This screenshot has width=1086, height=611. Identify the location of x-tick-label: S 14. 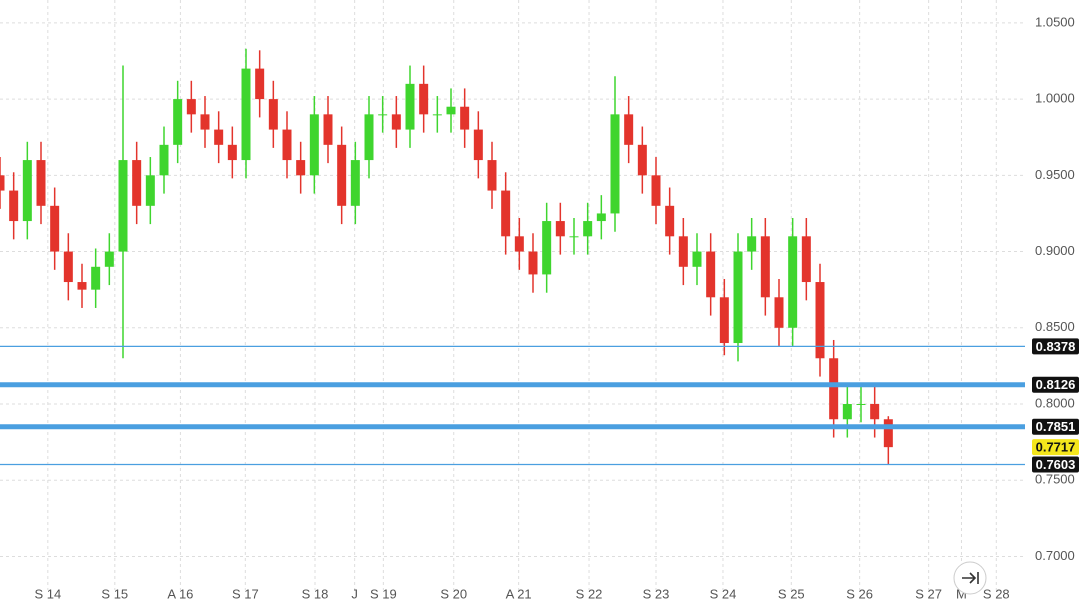
(47, 593).